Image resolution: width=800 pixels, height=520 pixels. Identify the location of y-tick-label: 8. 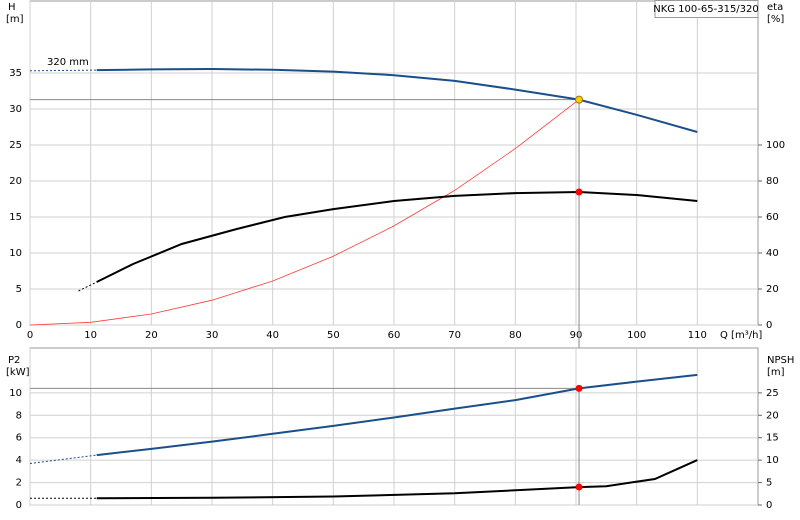
(19, 415).